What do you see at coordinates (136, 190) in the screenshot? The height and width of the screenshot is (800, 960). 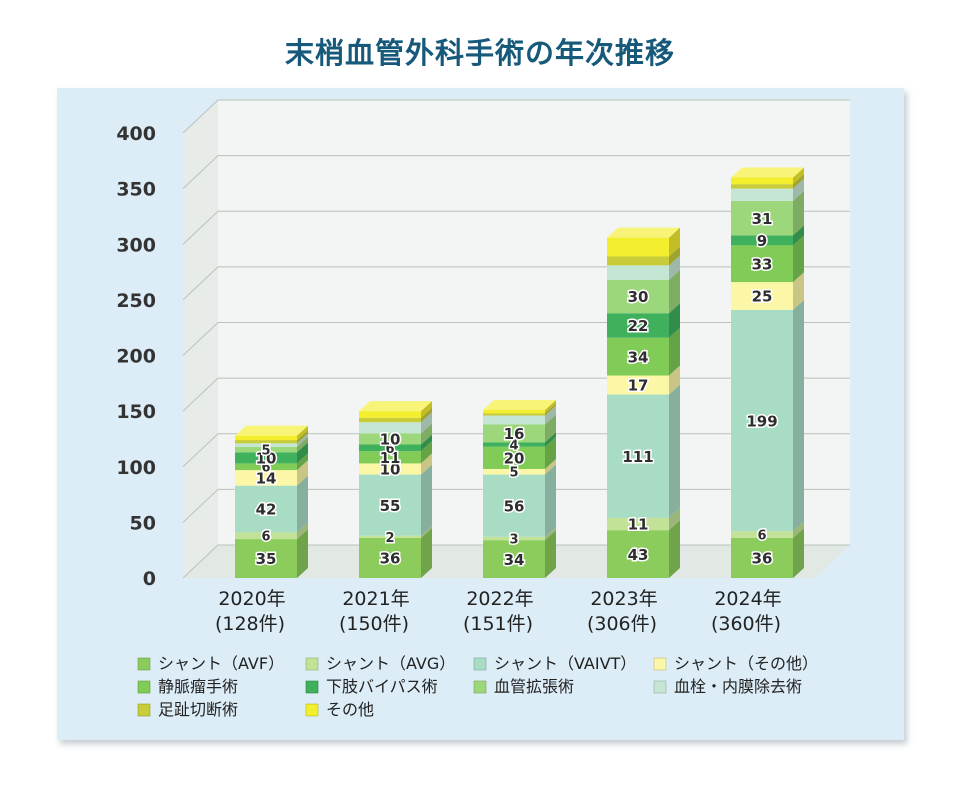 I see `y-tick-label: 350` at bounding box center [136, 190].